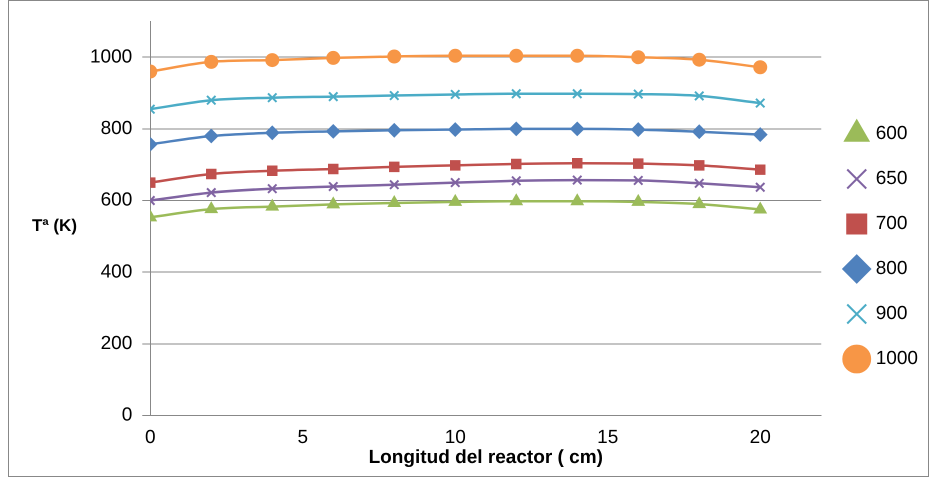  I want to click on y-axis-title: Tª (K), so click(54, 226).